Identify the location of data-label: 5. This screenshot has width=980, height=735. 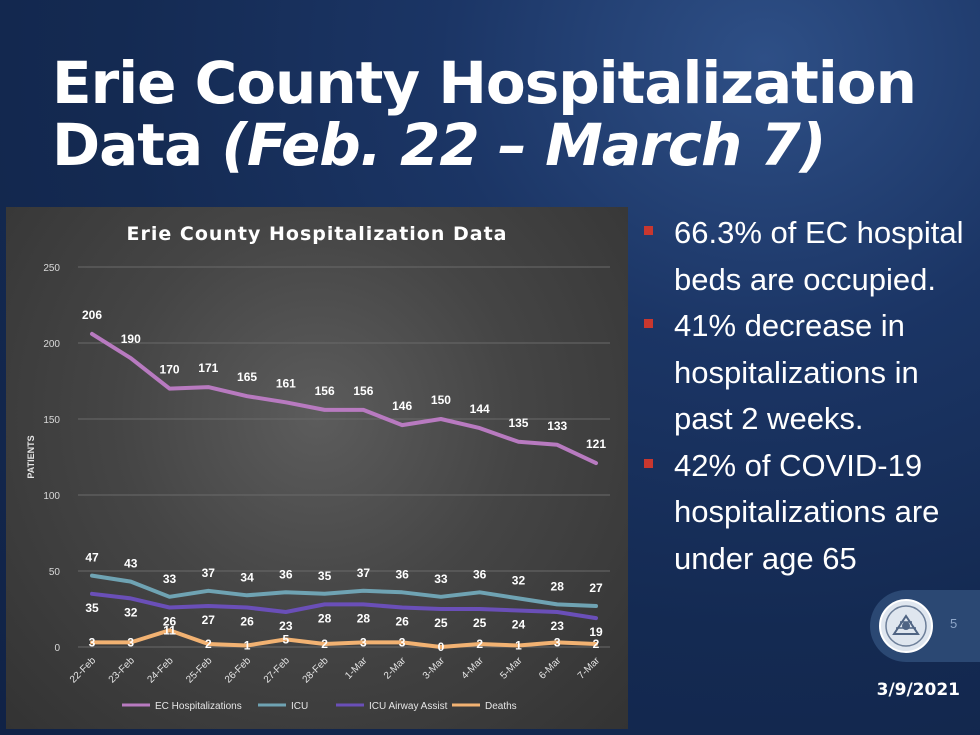
(286, 639).